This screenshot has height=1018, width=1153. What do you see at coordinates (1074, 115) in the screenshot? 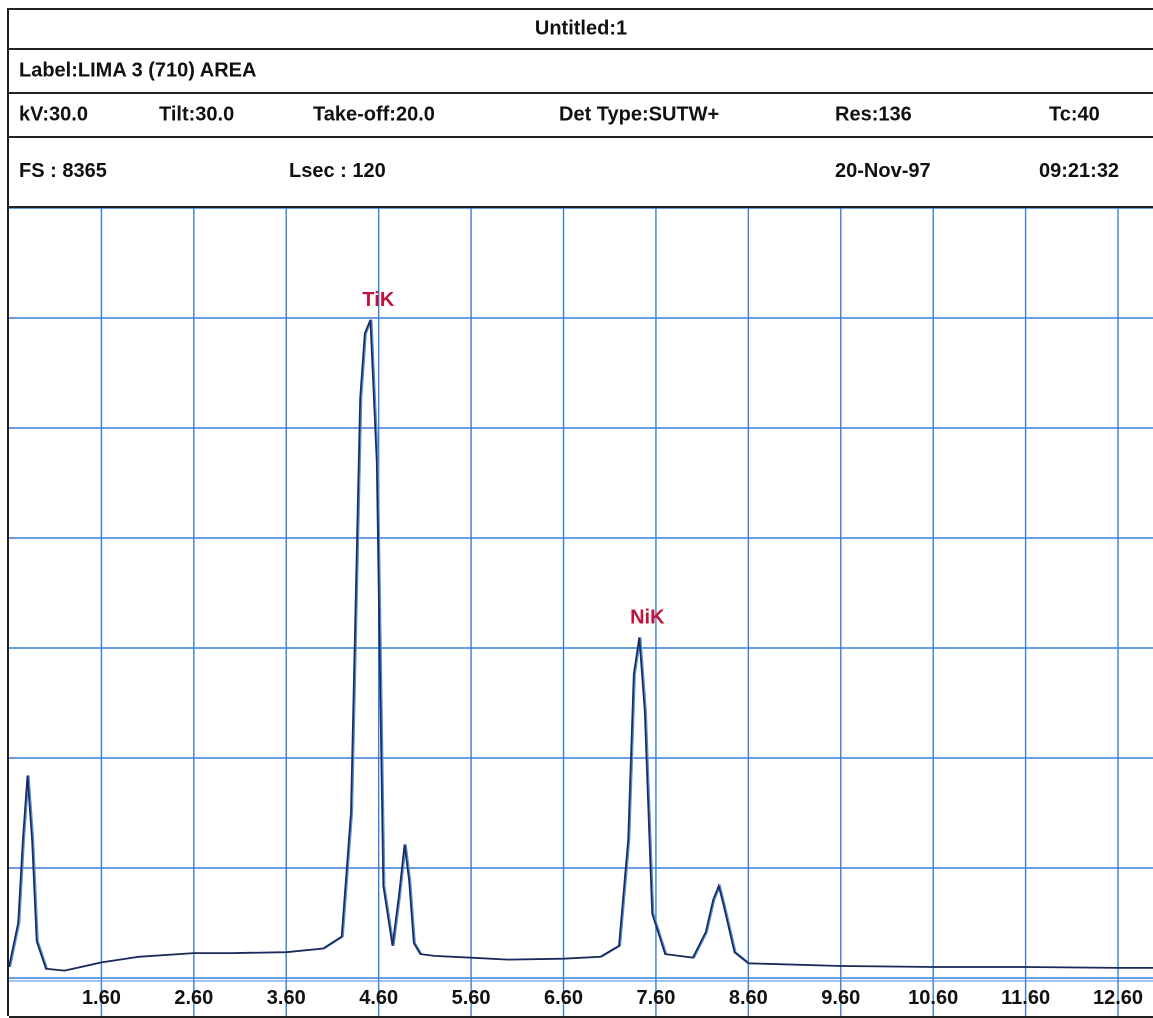
I see `tc-value: Tc:40` at bounding box center [1074, 115].